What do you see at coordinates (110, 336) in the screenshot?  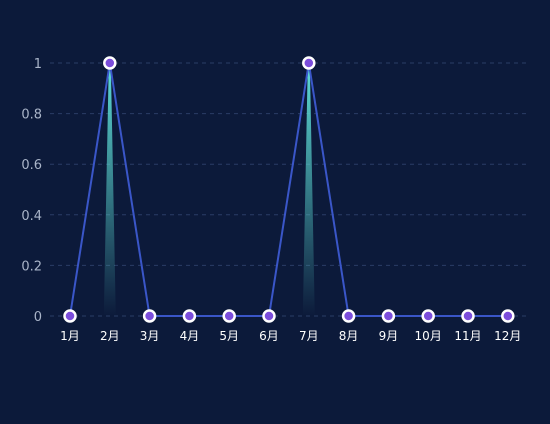 I see `x-tick-label: 2月` at bounding box center [110, 336].